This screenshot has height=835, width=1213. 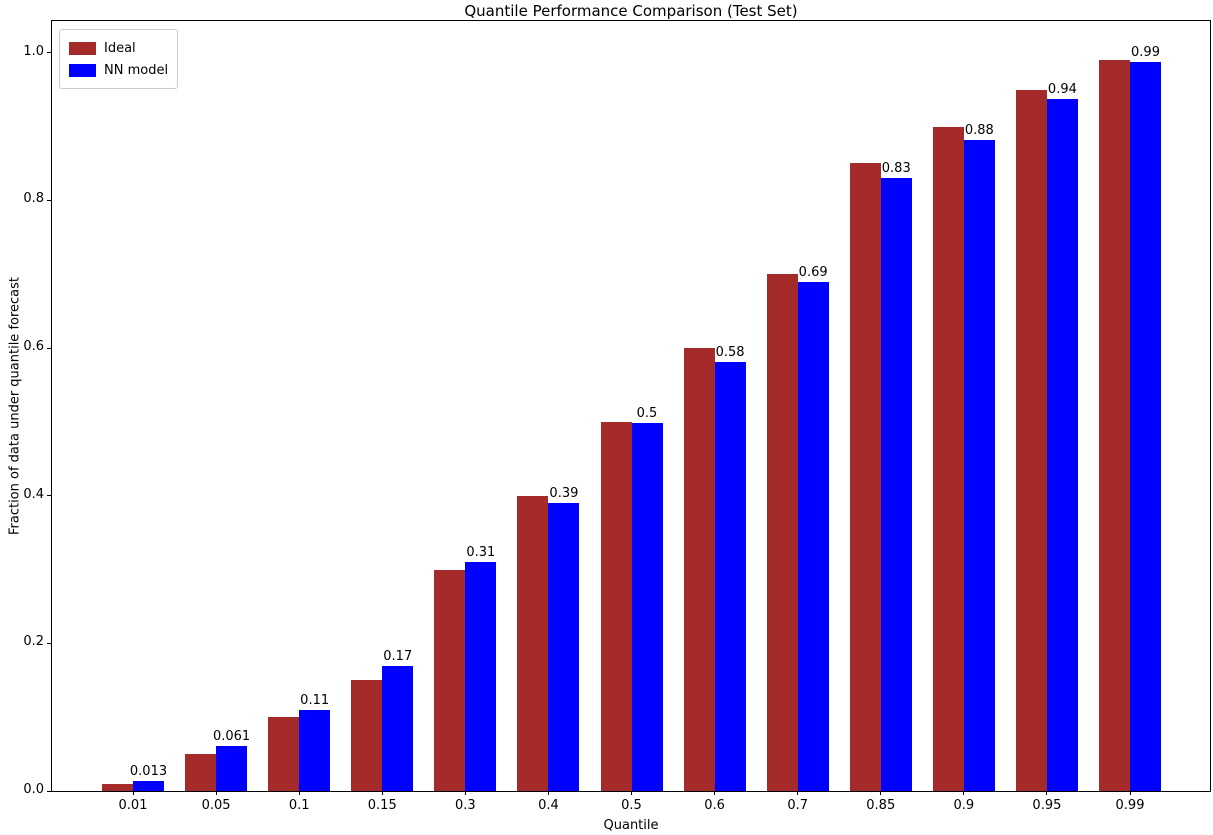 What do you see at coordinates (1031, 440) in the screenshot?
I see `bar-ideal-0.95` at bounding box center [1031, 440].